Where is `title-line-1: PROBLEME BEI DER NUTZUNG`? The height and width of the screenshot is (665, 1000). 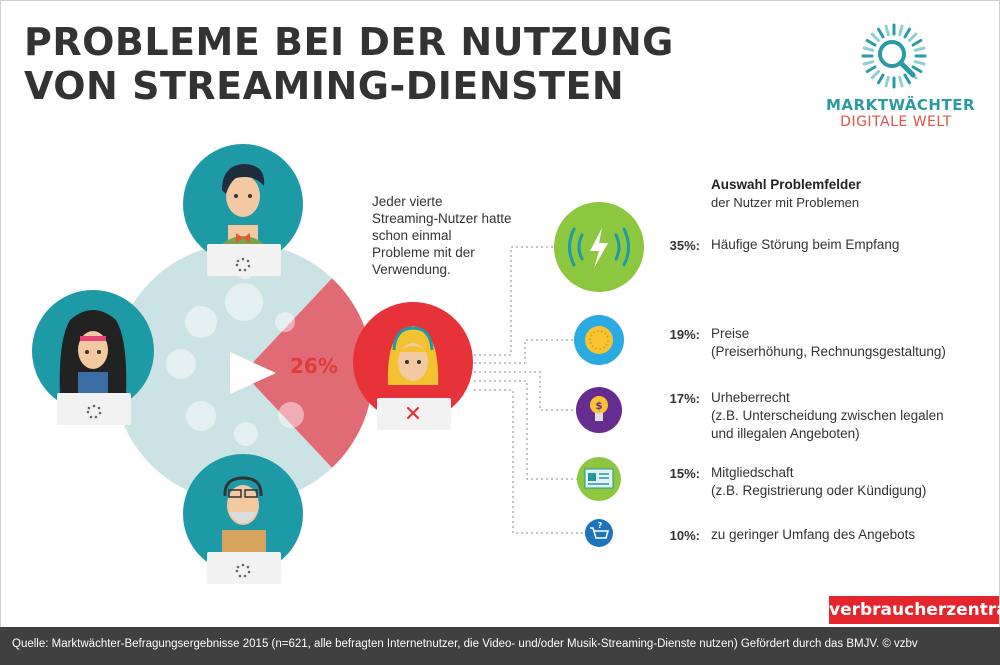
title-line-1: PROBLEME BEI DER NUTZUNG is located at coordinates (349, 42).